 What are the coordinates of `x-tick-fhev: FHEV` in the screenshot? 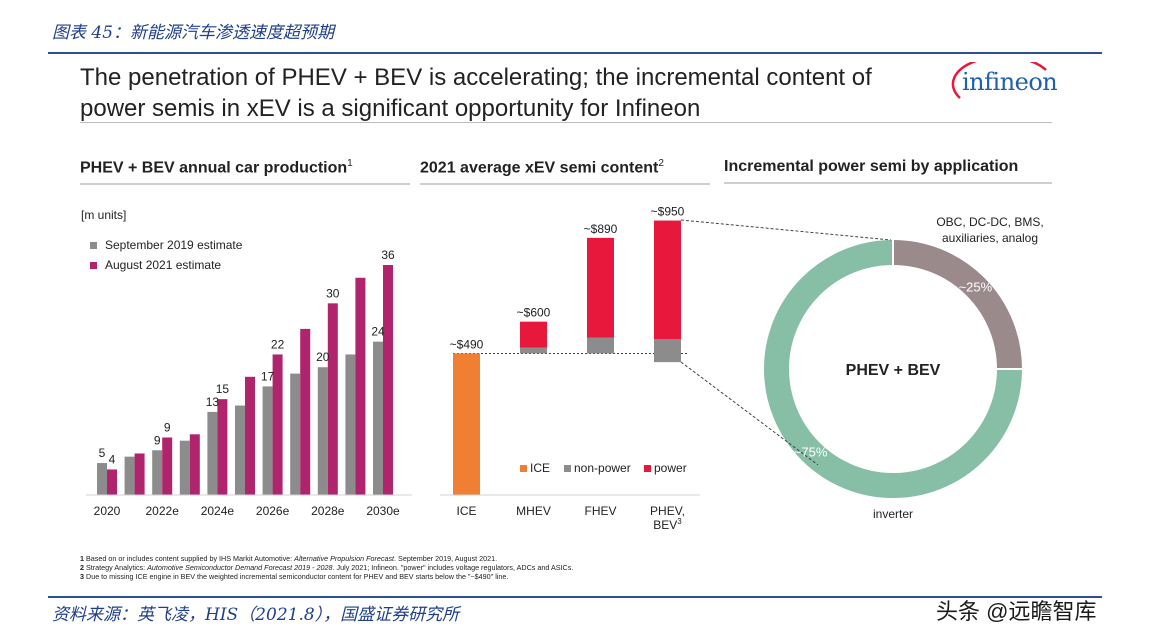 It's located at (600, 511).